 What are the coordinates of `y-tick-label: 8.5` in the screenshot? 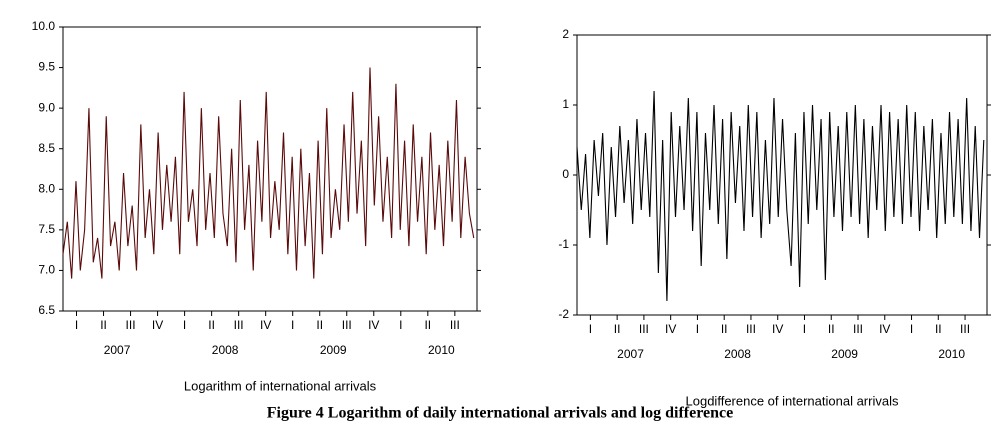 It's located at (46, 148).